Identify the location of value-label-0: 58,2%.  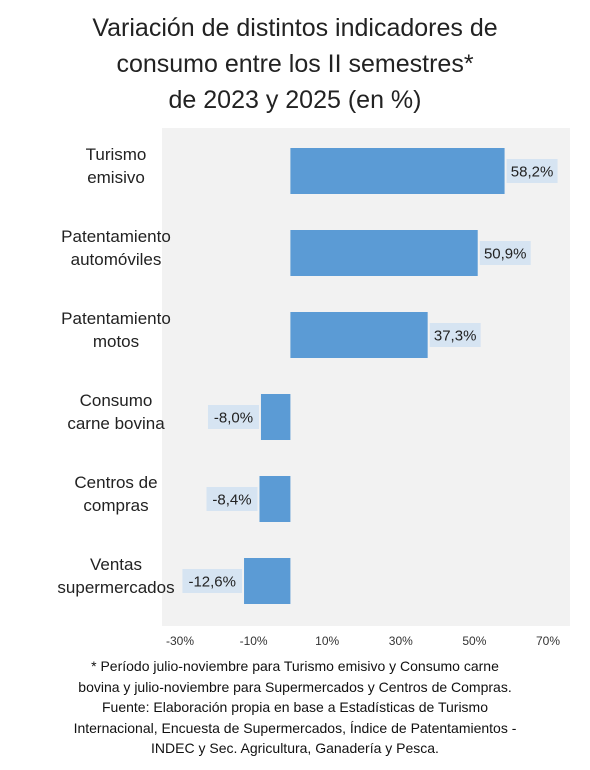
(532, 172).